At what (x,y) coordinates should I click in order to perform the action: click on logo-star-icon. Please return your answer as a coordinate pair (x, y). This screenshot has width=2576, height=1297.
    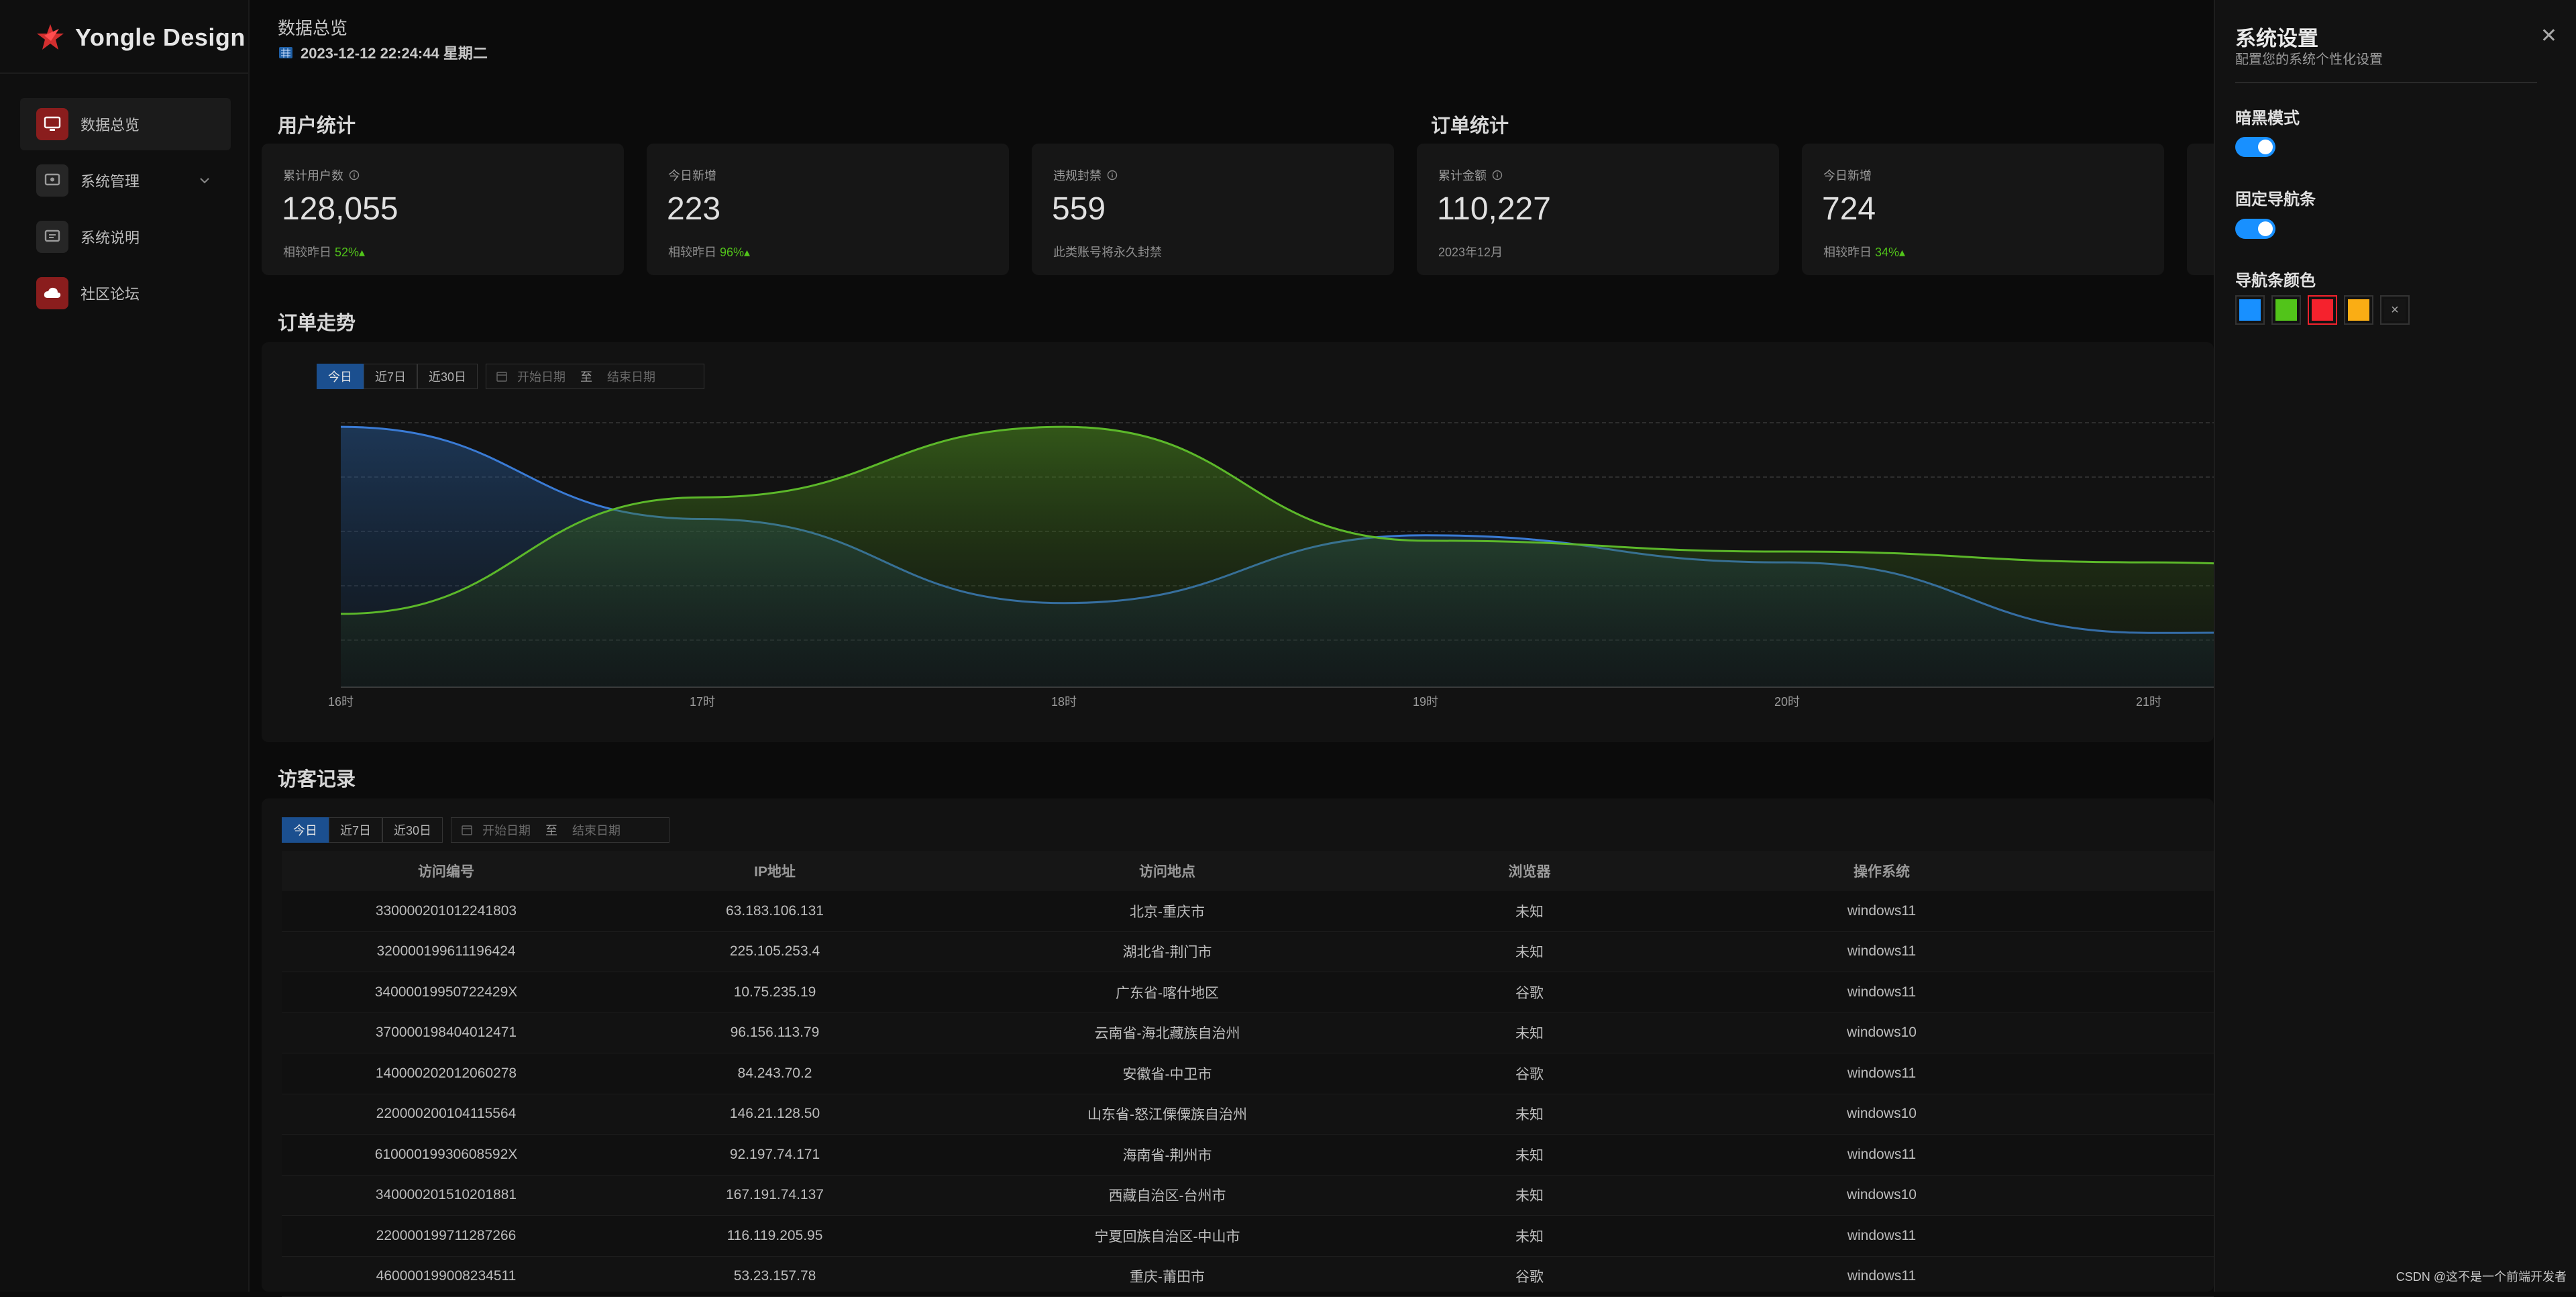
    Looking at the image, I should click on (50, 37).